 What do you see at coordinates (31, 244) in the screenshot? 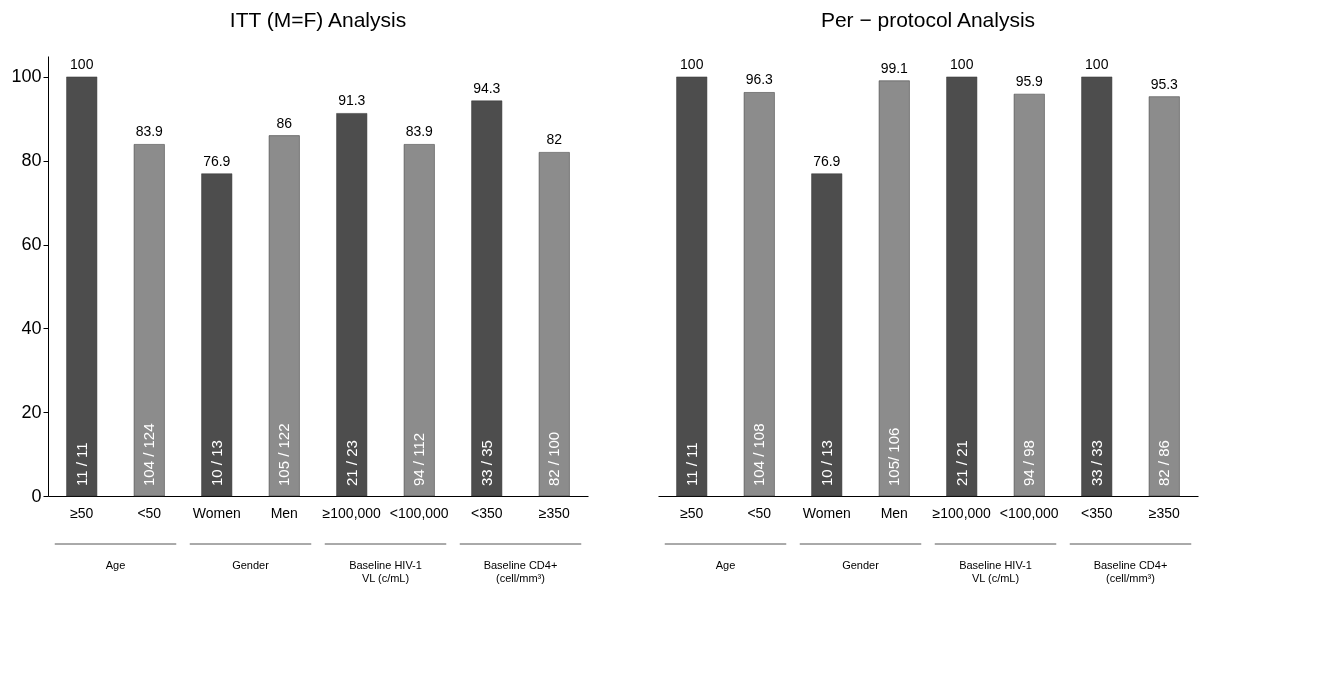
I see `y-tick-label: 60` at bounding box center [31, 244].